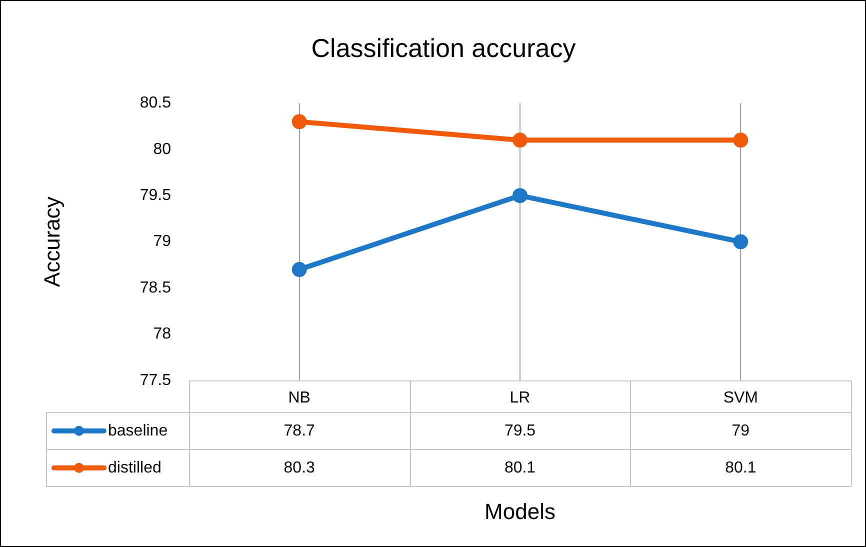  What do you see at coordinates (520, 431) in the screenshot?
I see `data-label: 79.5` at bounding box center [520, 431].